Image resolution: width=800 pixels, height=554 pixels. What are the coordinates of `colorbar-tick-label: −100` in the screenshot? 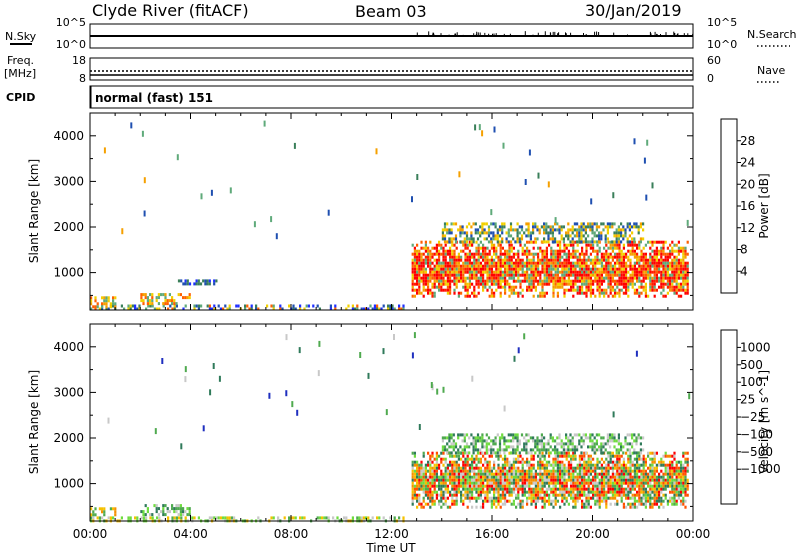 It's located at (756, 434).